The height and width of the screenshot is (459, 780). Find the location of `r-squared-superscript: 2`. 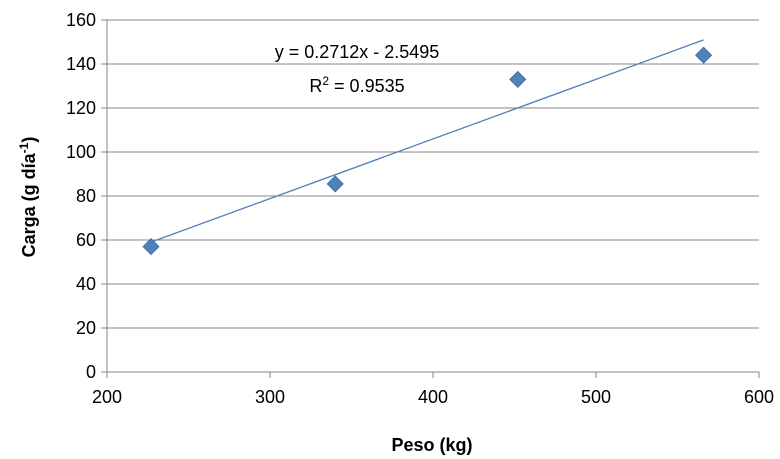

r-squared-superscript: 2 is located at coordinates (325, 81).